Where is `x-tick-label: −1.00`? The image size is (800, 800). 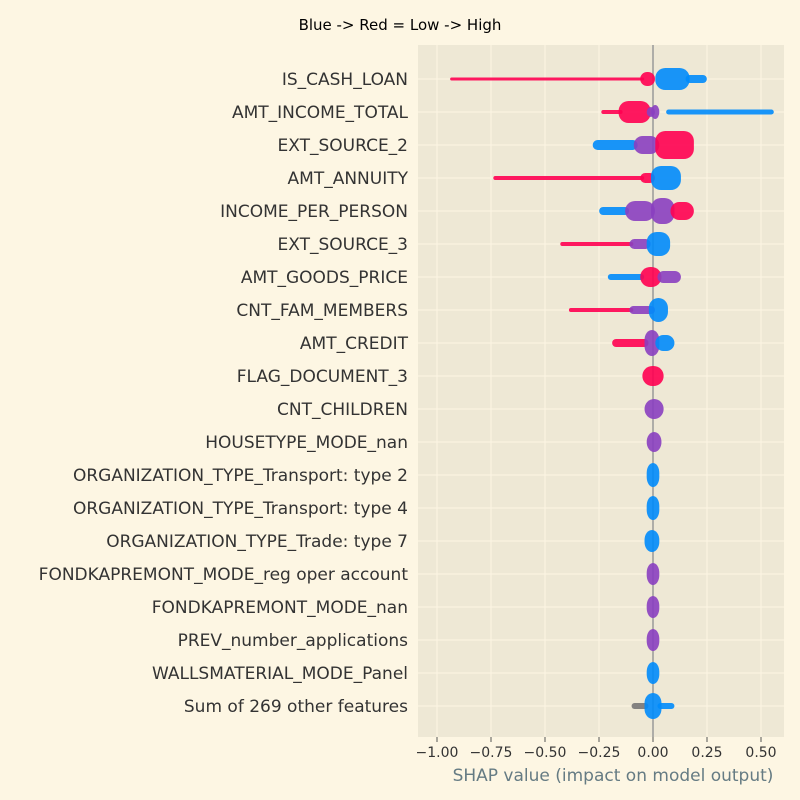 x-tick-label: −1.00 is located at coordinates (437, 753).